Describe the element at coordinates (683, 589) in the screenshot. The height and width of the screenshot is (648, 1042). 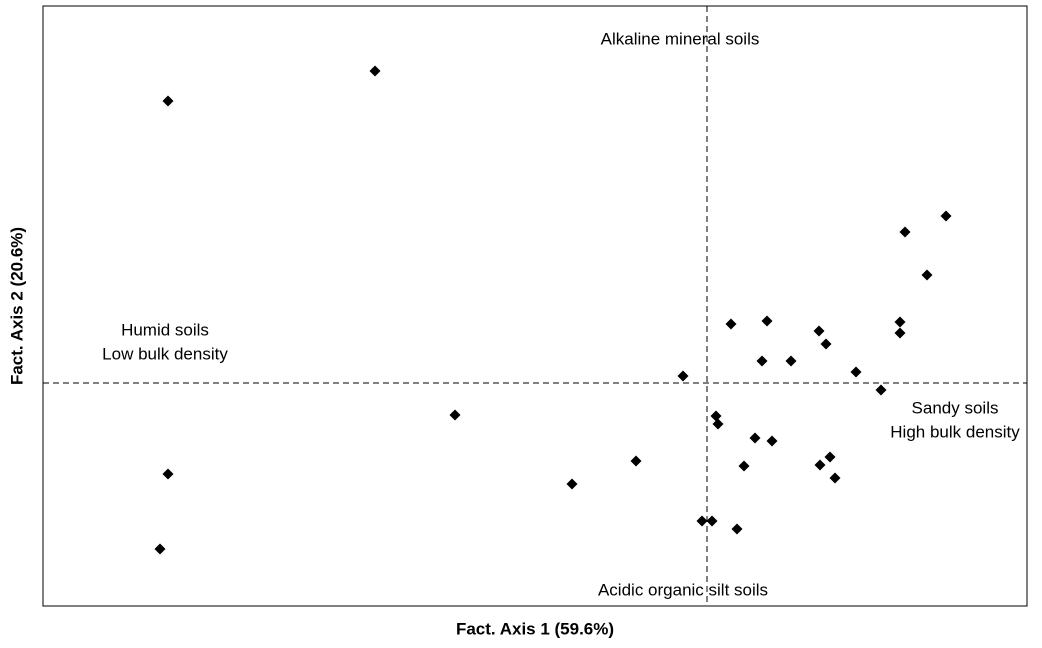
I see `annotation: Acidic organic silt soils` at that location.